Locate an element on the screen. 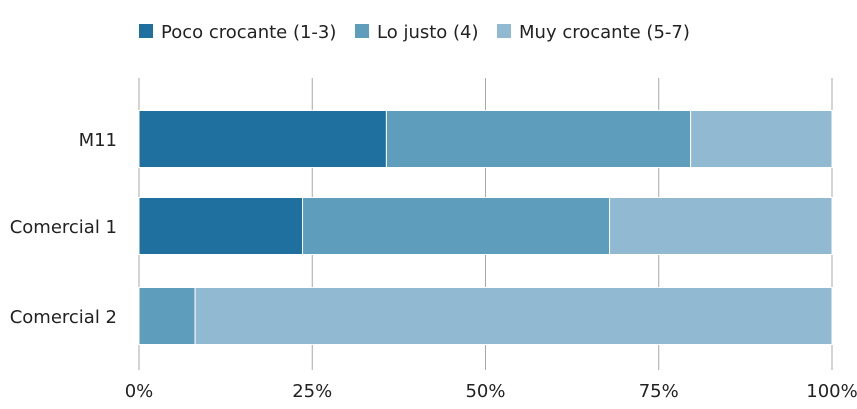 Image resolution: width=857 pixels, height=409 pixels. x-tick-label: 0% is located at coordinates (139, 391).